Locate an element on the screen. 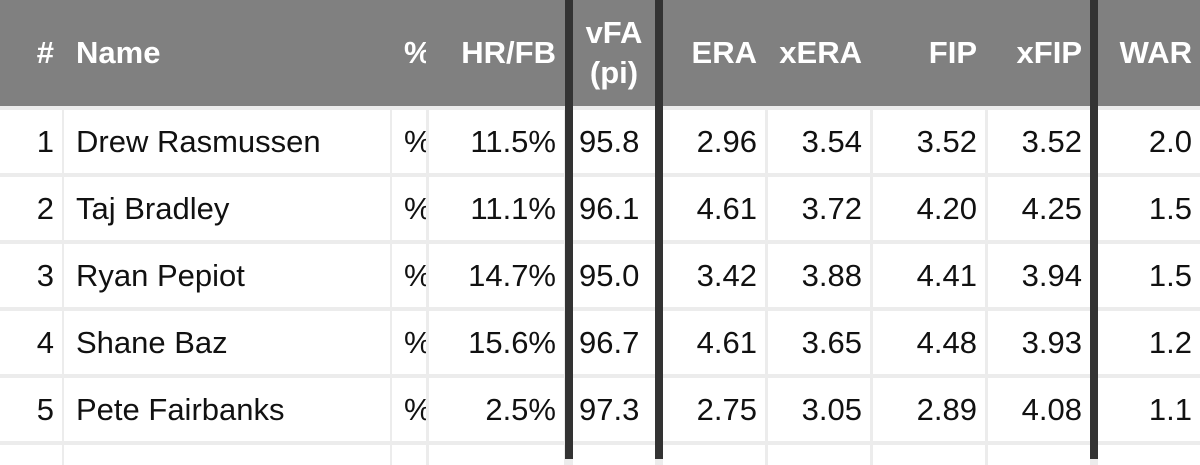 The image size is (1200, 465). column-header-hr-fb: HR/FB is located at coordinates (508, 52).